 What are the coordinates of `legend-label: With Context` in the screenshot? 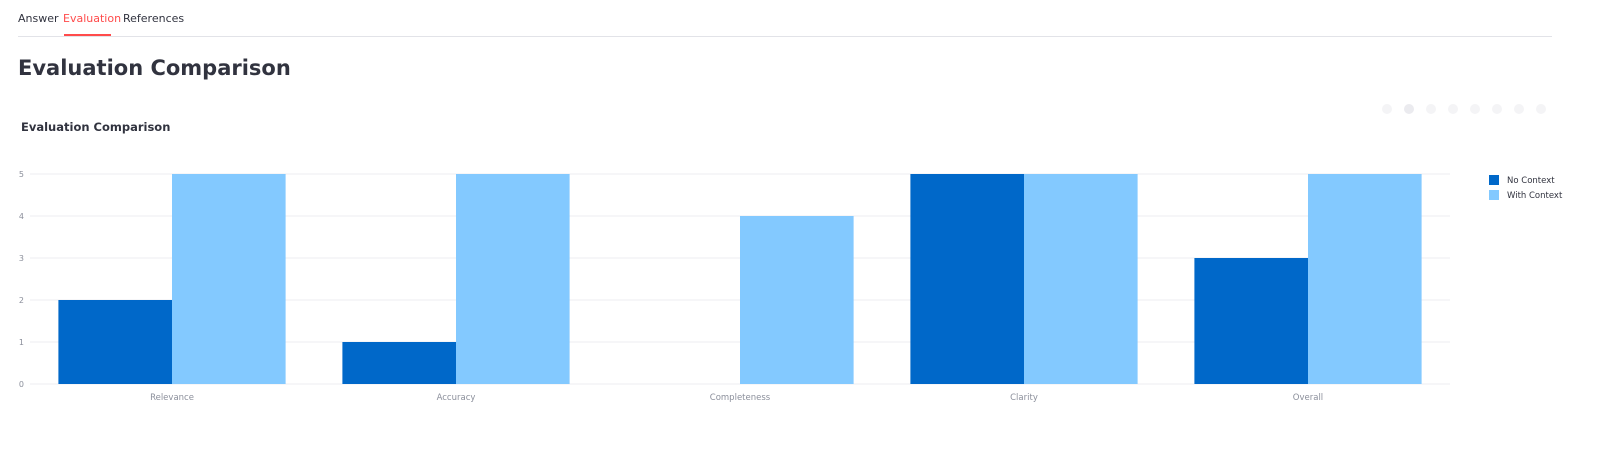 It's located at (1535, 196).